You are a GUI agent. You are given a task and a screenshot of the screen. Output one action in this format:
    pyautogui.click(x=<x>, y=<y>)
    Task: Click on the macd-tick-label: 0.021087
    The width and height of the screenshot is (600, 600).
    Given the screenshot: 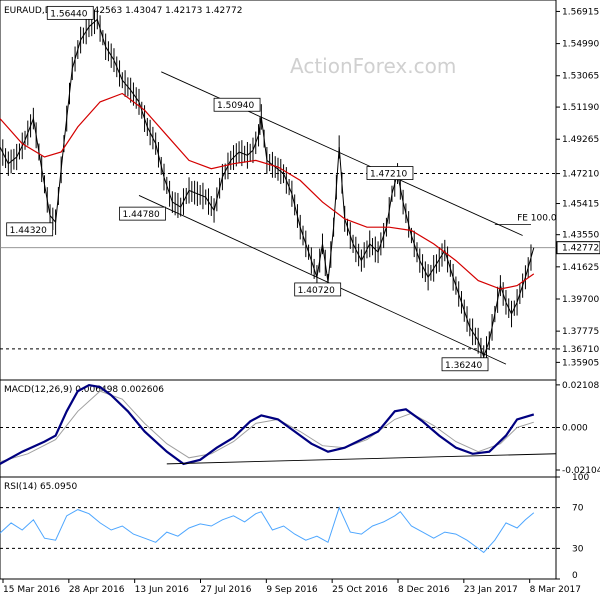 What is the action you would take?
    pyautogui.click(x=581, y=386)
    